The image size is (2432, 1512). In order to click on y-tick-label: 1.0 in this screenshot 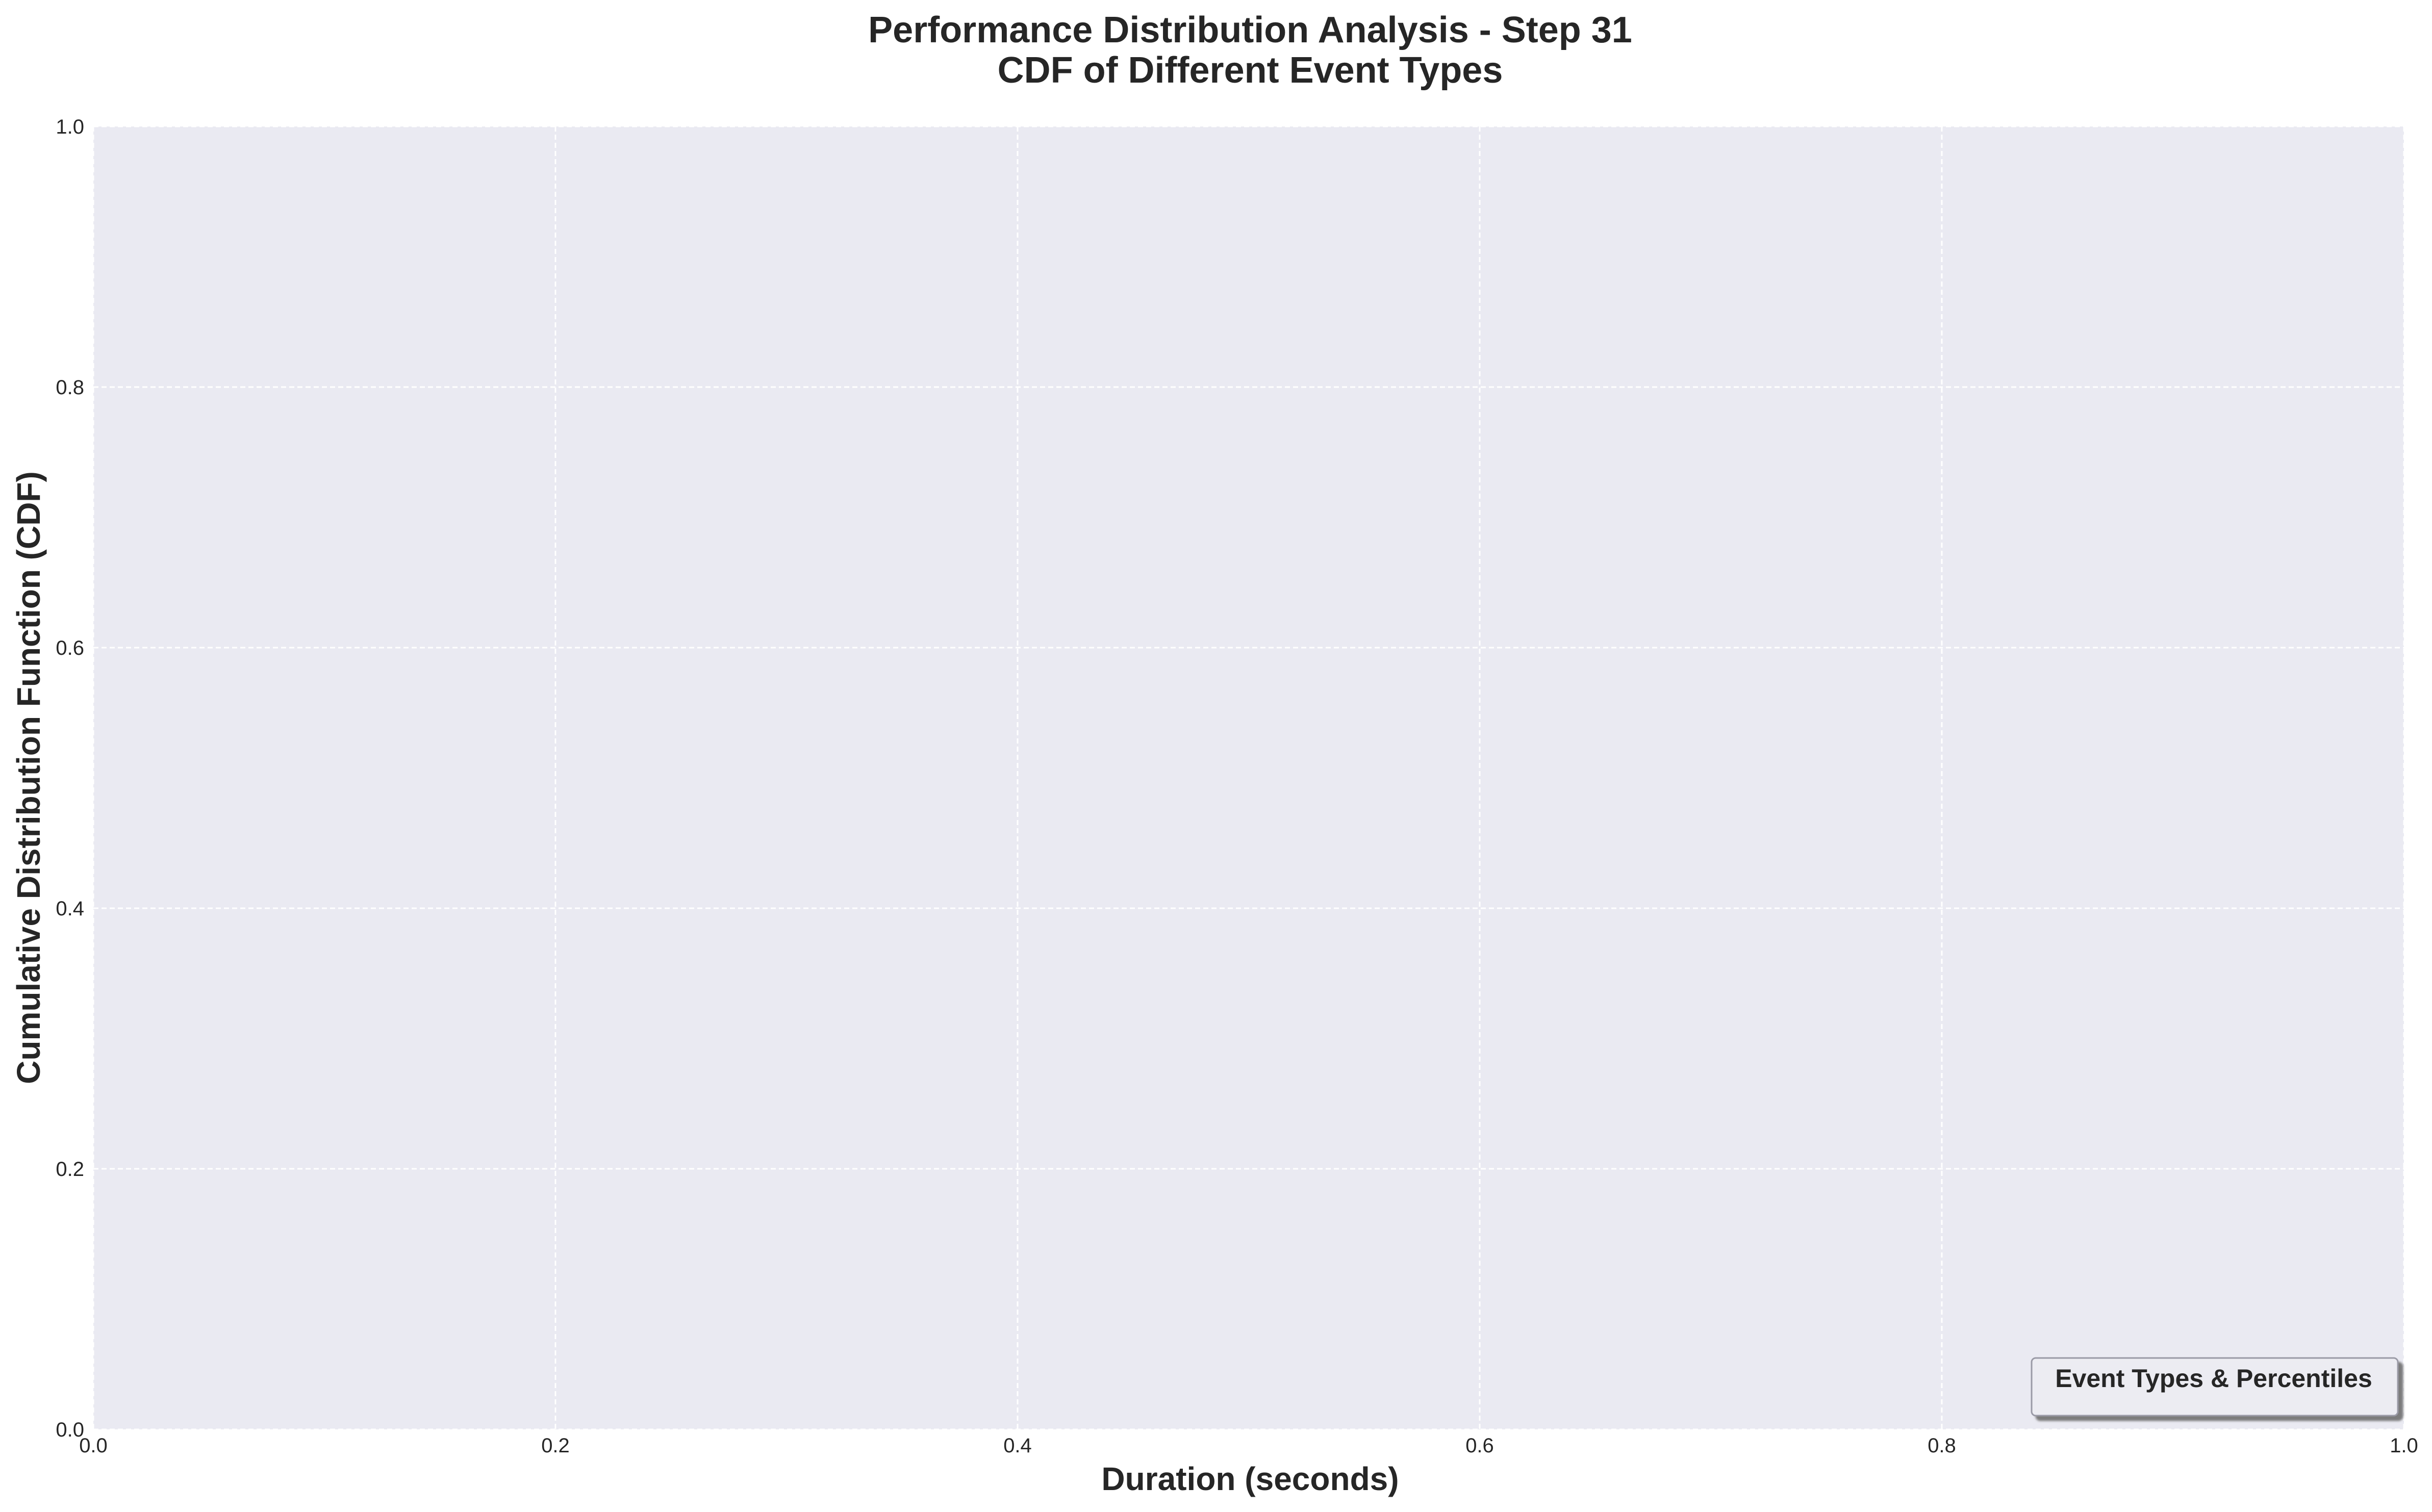, I will do `click(70, 127)`.